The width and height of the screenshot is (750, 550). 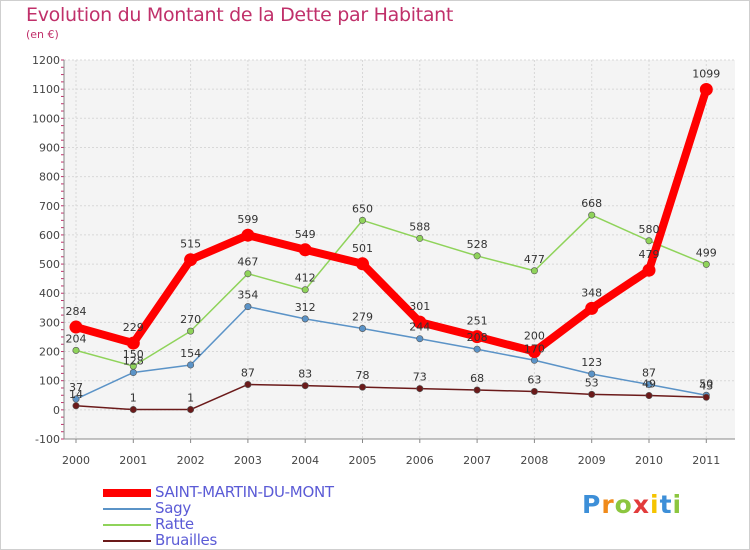 What do you see at coordinates (76, 338) in the screenshot?
I see `data-label-ratte: 204` at bounding box center [76, 338].